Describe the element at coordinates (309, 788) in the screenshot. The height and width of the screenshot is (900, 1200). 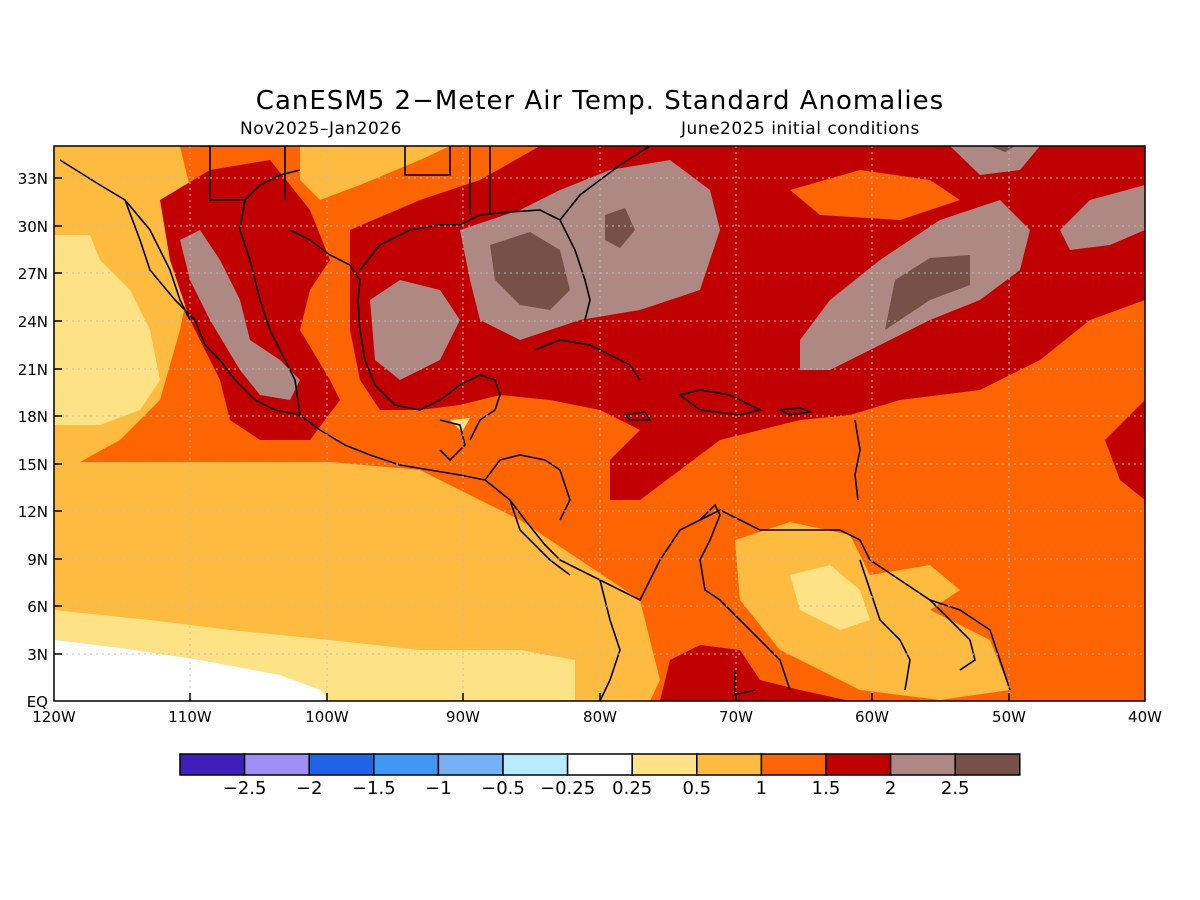
I see `colorbar-label: −2` at that location.